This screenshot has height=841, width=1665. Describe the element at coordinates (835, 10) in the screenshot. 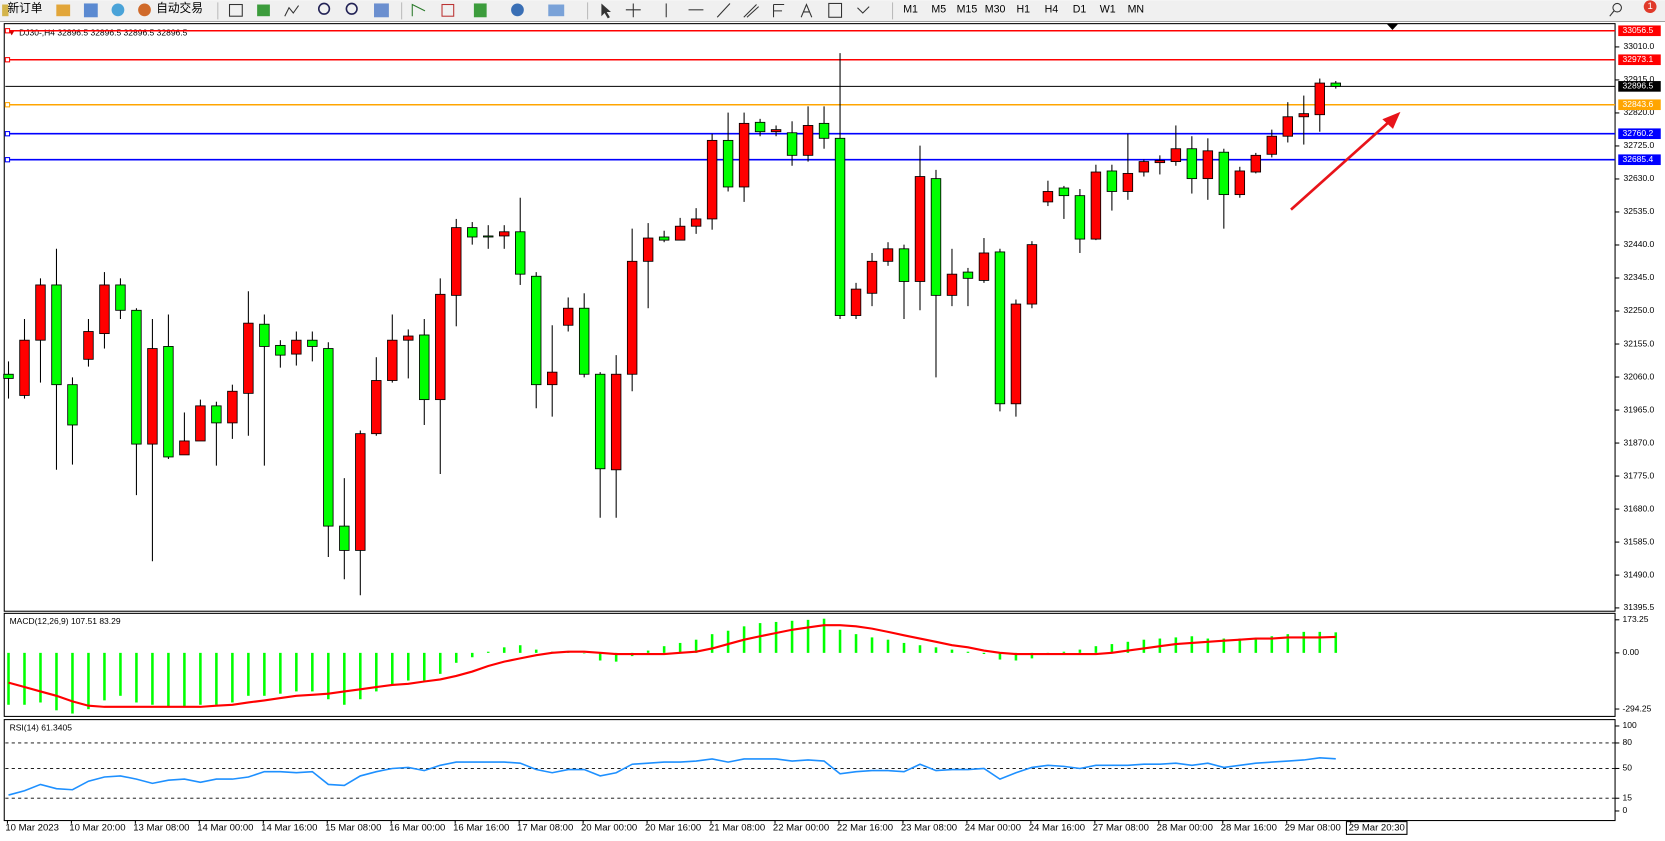

I see `label-button` at that location.